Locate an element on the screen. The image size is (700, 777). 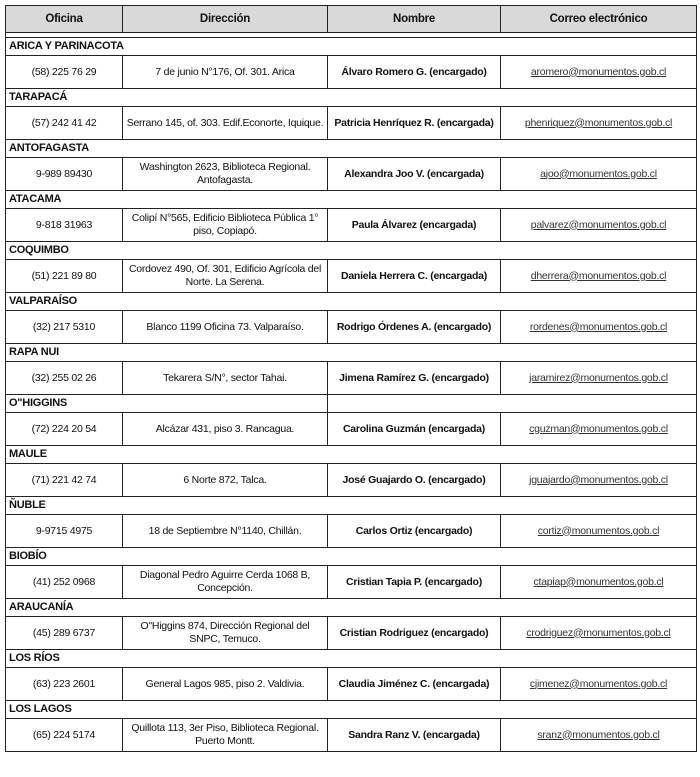
region-name: COQUIMBO is located at coordinates (351, 250).